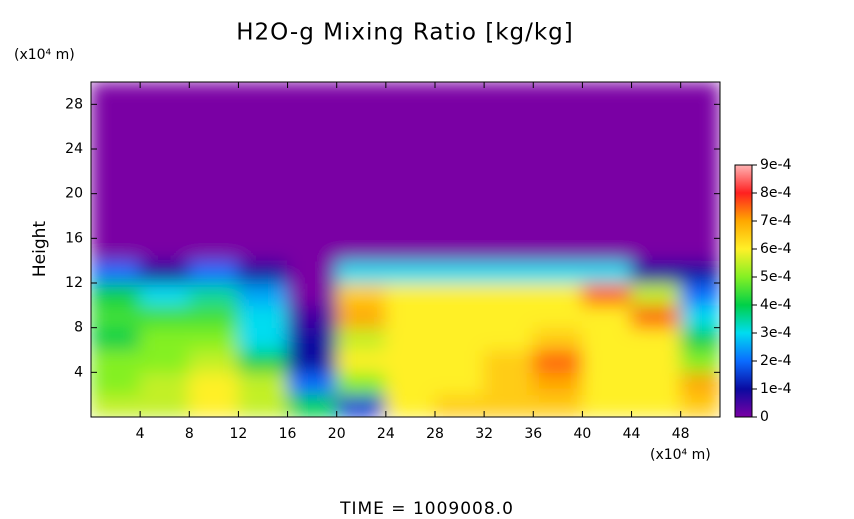 The height and width of the screenshot is (519, 854). Describe the element at coordinates (776, 165) in the screenshot. I see `colorbar-label: 9e-4` at that location.